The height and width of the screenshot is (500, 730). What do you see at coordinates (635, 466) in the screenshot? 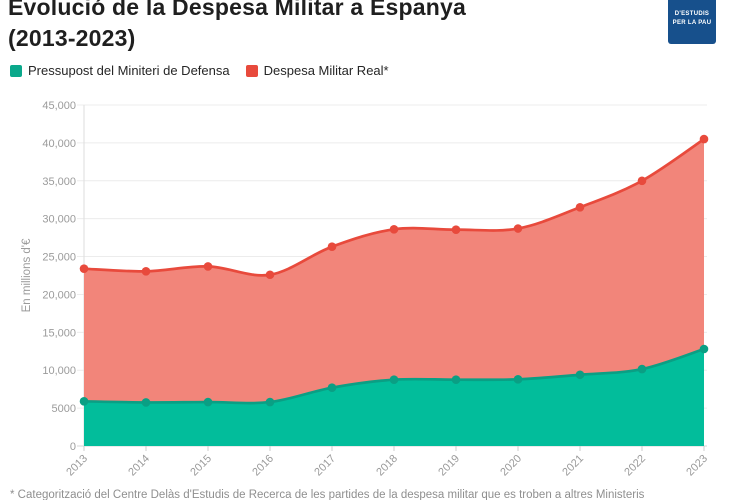
I see `x-tick-label-2022: 2022` at bounding box center [635, 466].